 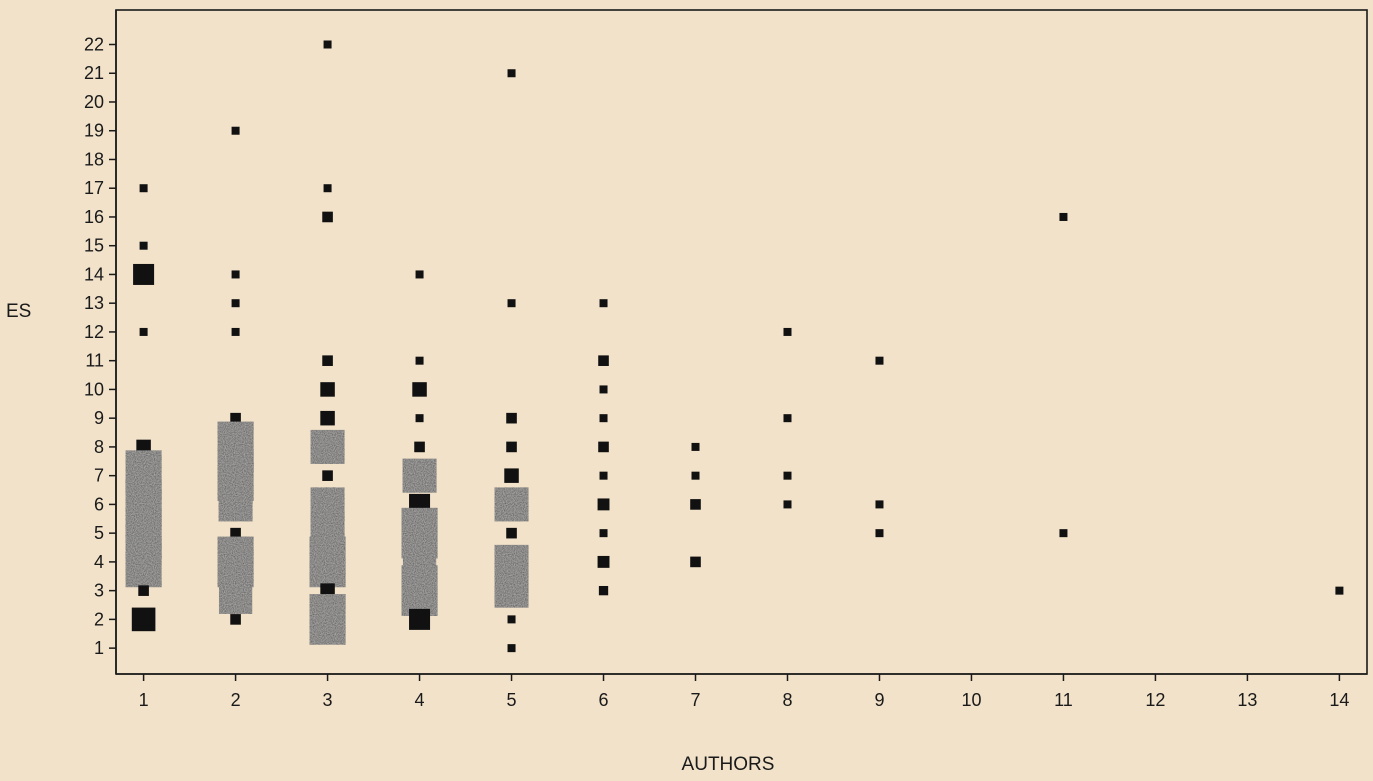 What do you see at coordinates (420, 700) in the screenshot?
I see `x-tick-label: 4` at bounding box center [420, 700].